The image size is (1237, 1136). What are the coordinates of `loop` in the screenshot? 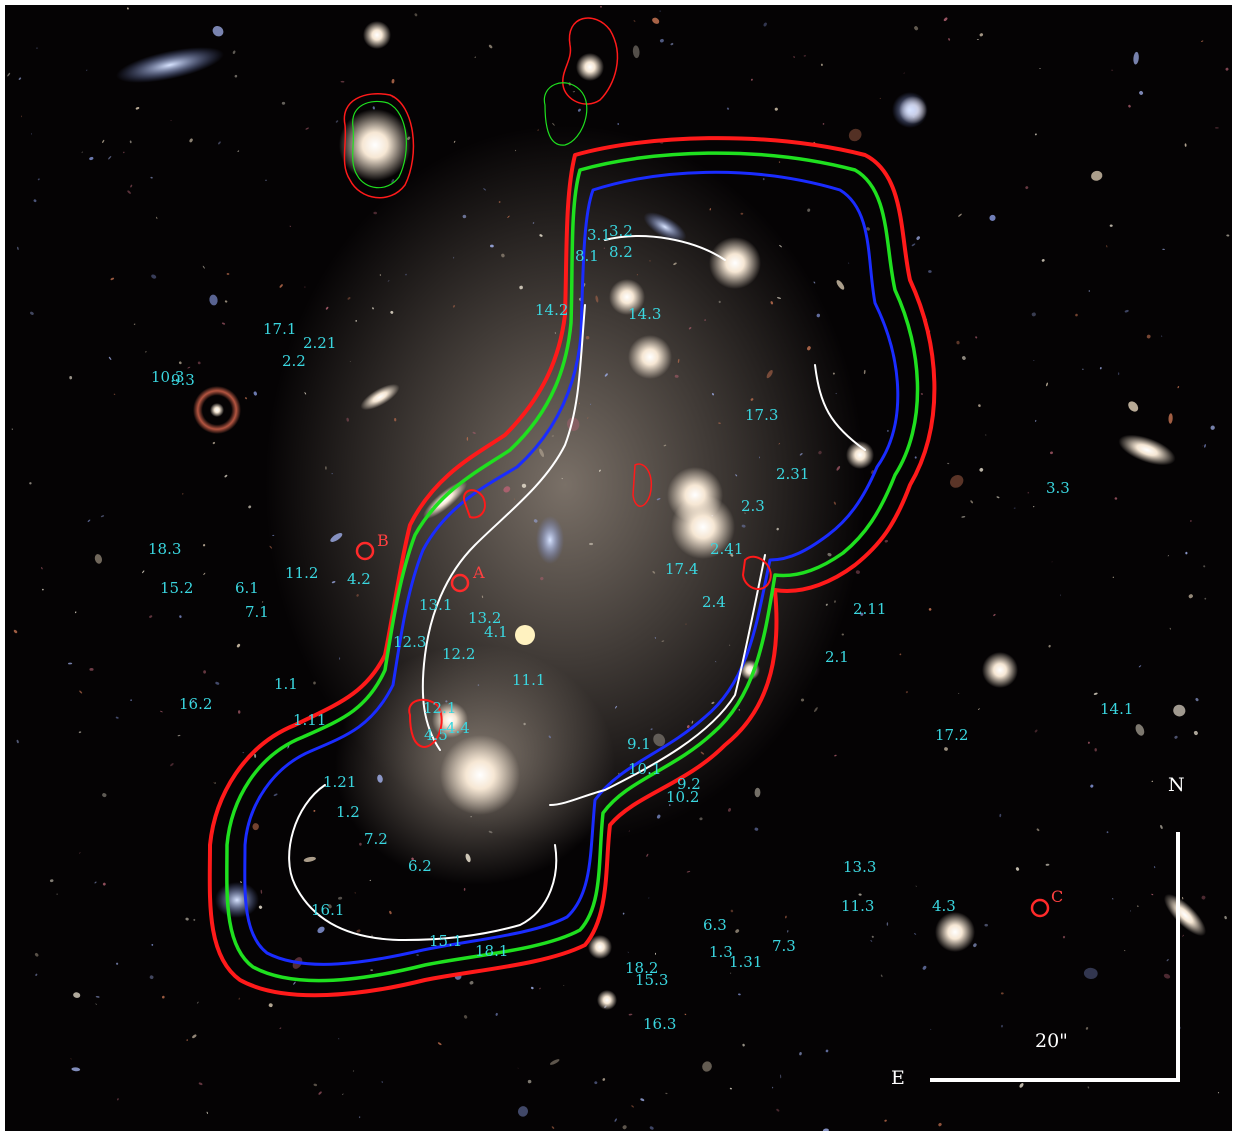 It's located at (425, 723).